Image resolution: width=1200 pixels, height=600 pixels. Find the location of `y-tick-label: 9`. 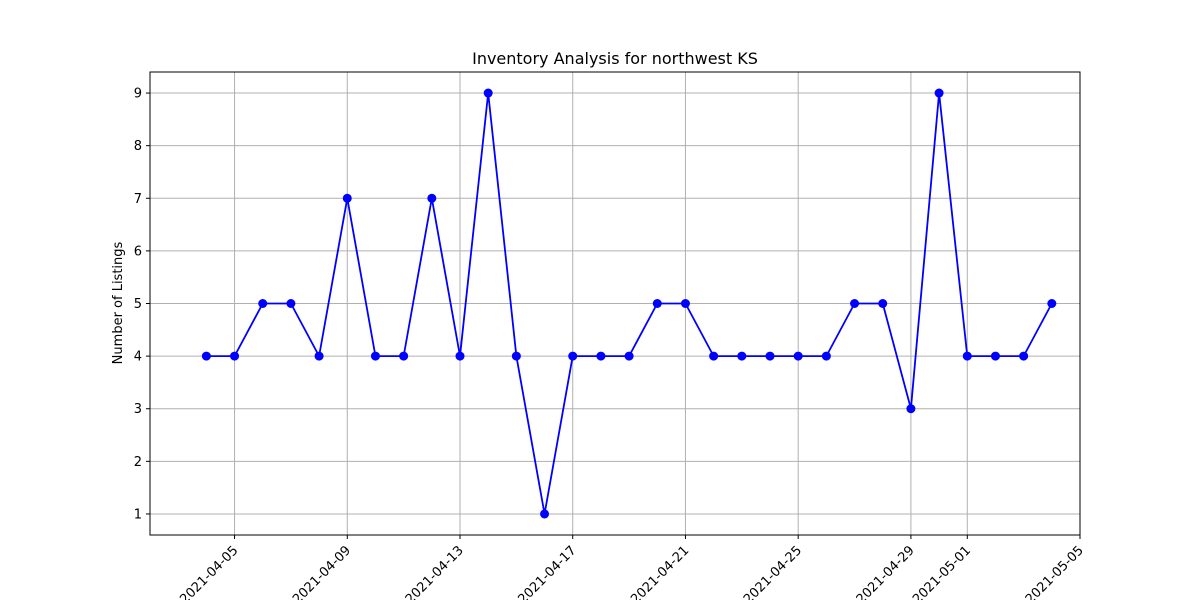

y-tick-label: 9 is located at coordinates (138, 94).